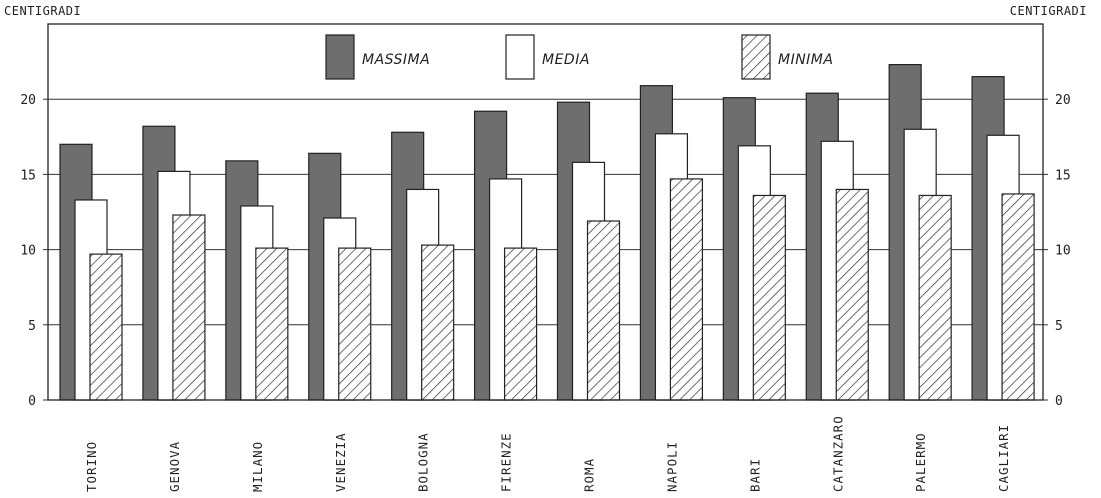 This screenshot has width=1101, height=498. What do you see at coordinates (340, 57) in the screenshot?
I see `legend-swatch-massima` at bounding box center [340, 57].